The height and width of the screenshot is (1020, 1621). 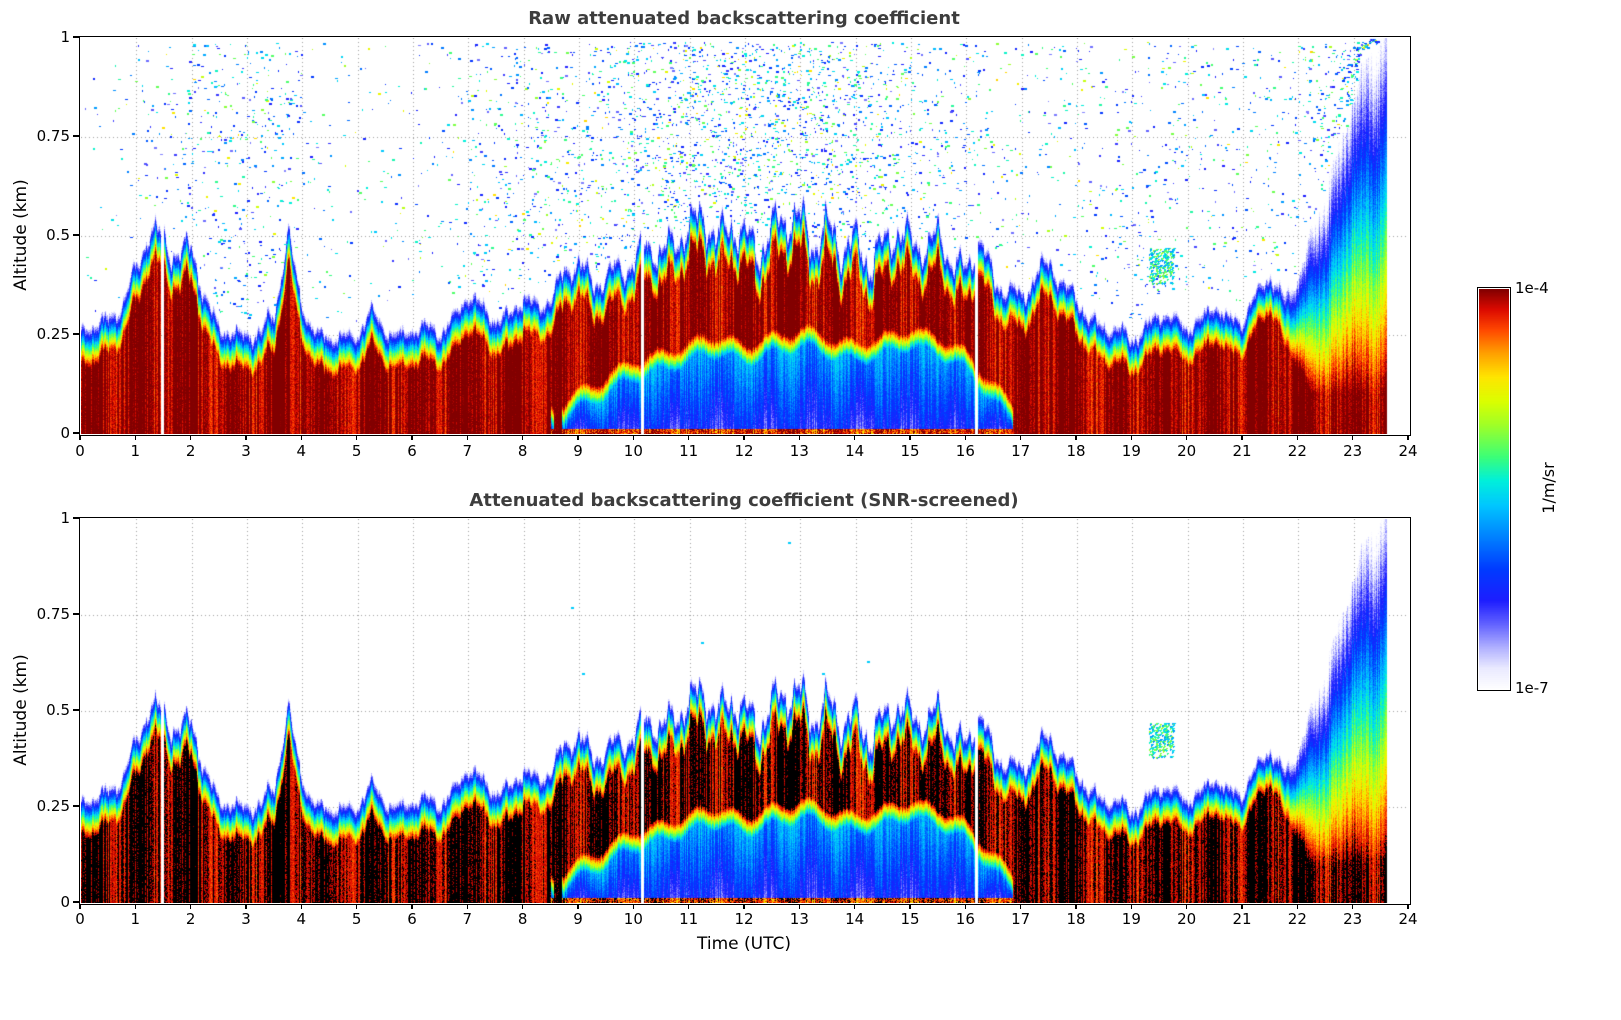 What do you see at coordinates (58, 710) in the screenshot?
I see `y-tick-label: 0.5` at bounding box center [58, 710].